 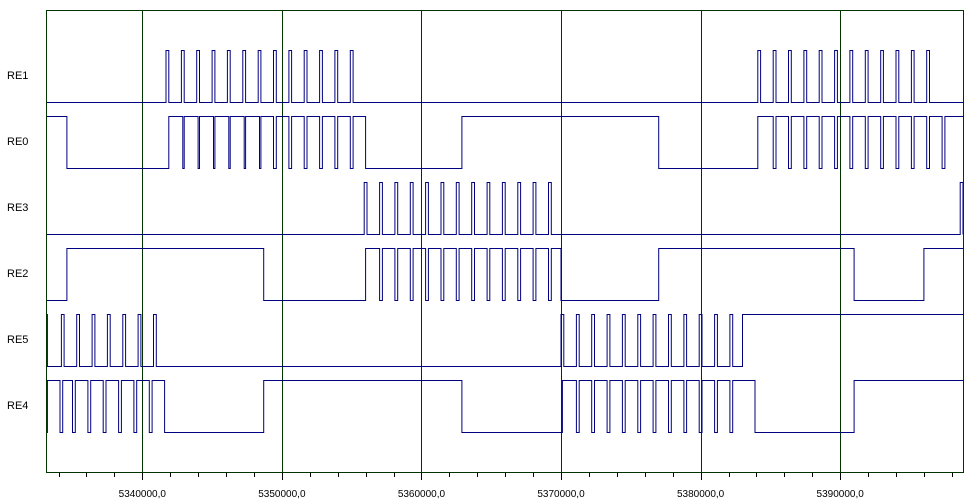 I want to click on x-tick-label-5: 5390000,0, so click(x=841, y=494).